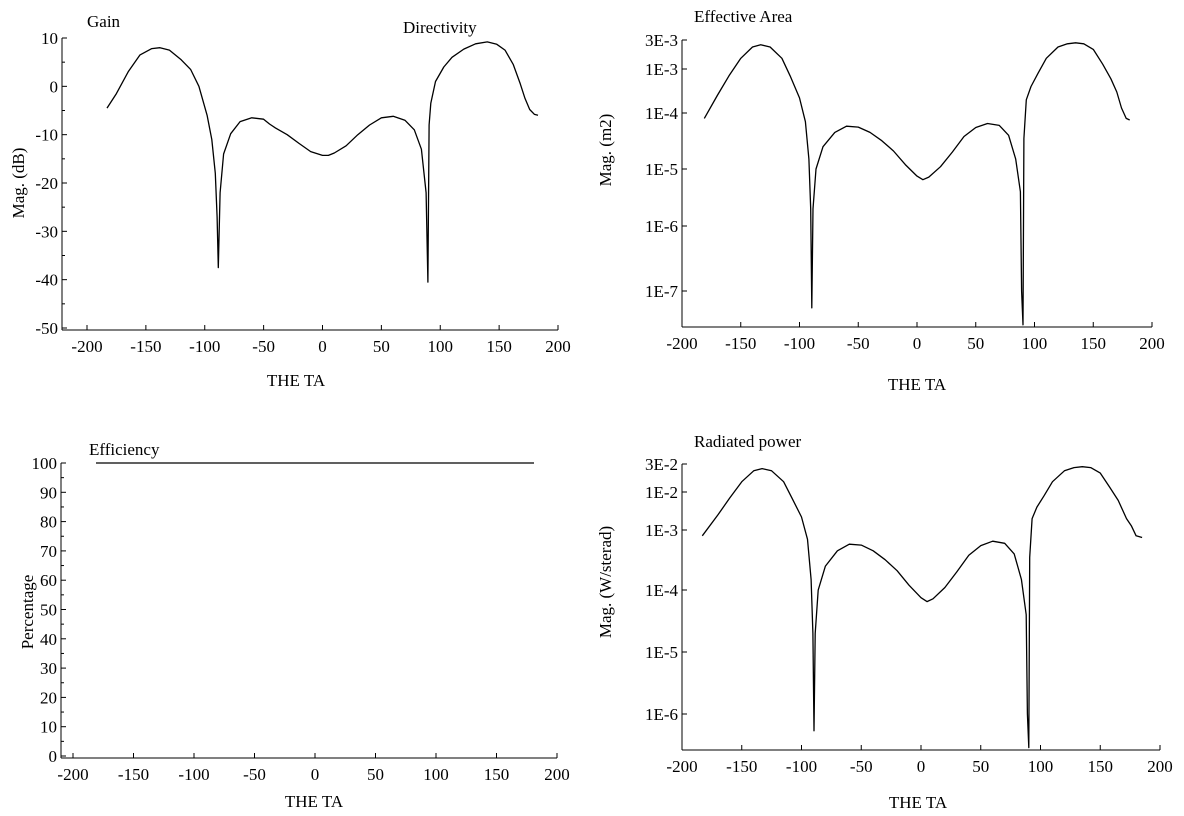  What do you see at coordinates (46, 135) in the screenshot?
I see `y-tick-label: -10` at bounding box center [46, 135].